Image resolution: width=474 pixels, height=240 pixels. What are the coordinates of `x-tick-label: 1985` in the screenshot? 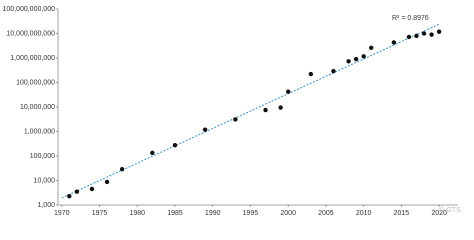 It's located at (175, 213).